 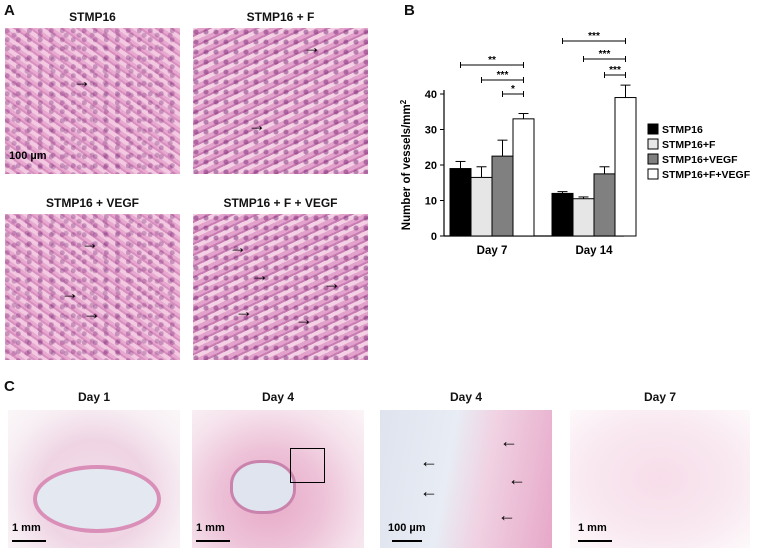 What do you see at coordinates (706, 175) in the screenshot?
I see `legend-label: STMP16+F+VEGF` at bounding box center [706, 175].